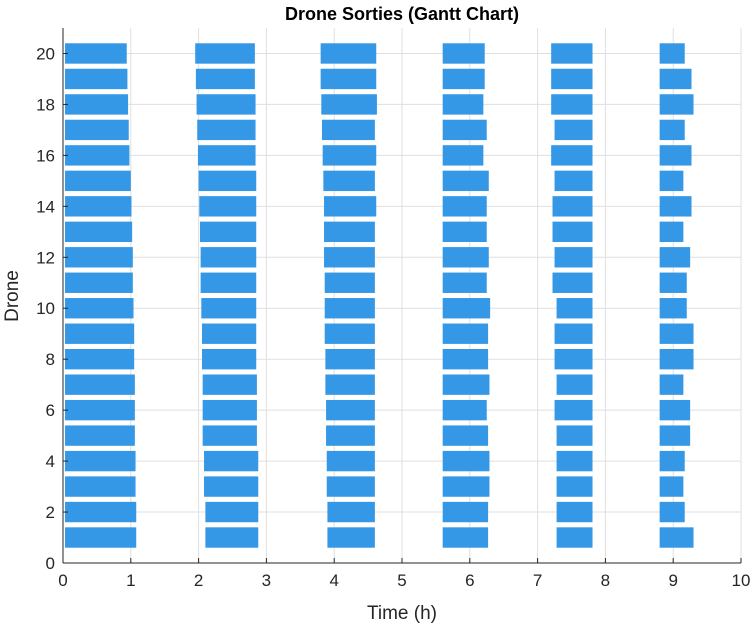 This screenshot has width=755, height=630. Describe the element at coordinates (50, 512) in the screenshot. I see `y-tick-label: 2` at that location.